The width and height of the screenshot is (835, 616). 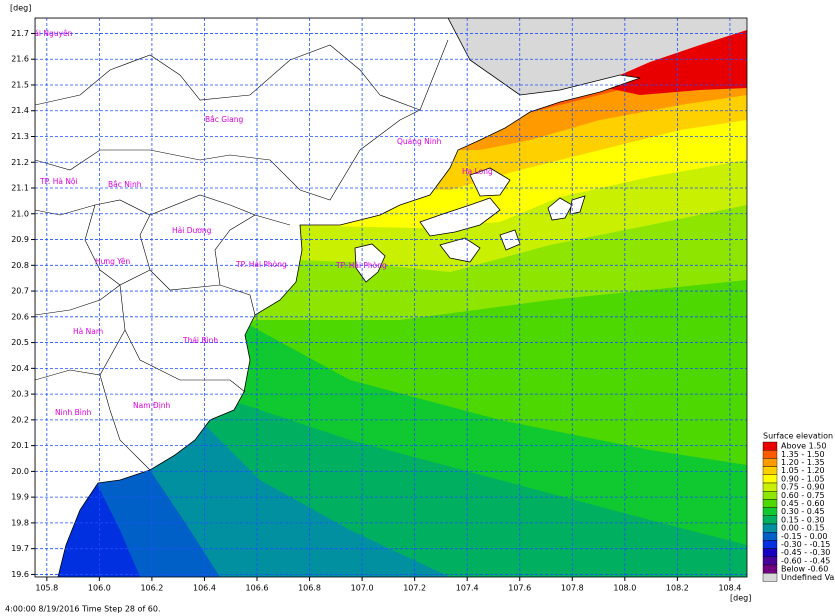 What do you see at coordinates (803, 487) in the screenshot?
I see `legend-label: 0.75 - 0.90` at bounding box center [803, 487].